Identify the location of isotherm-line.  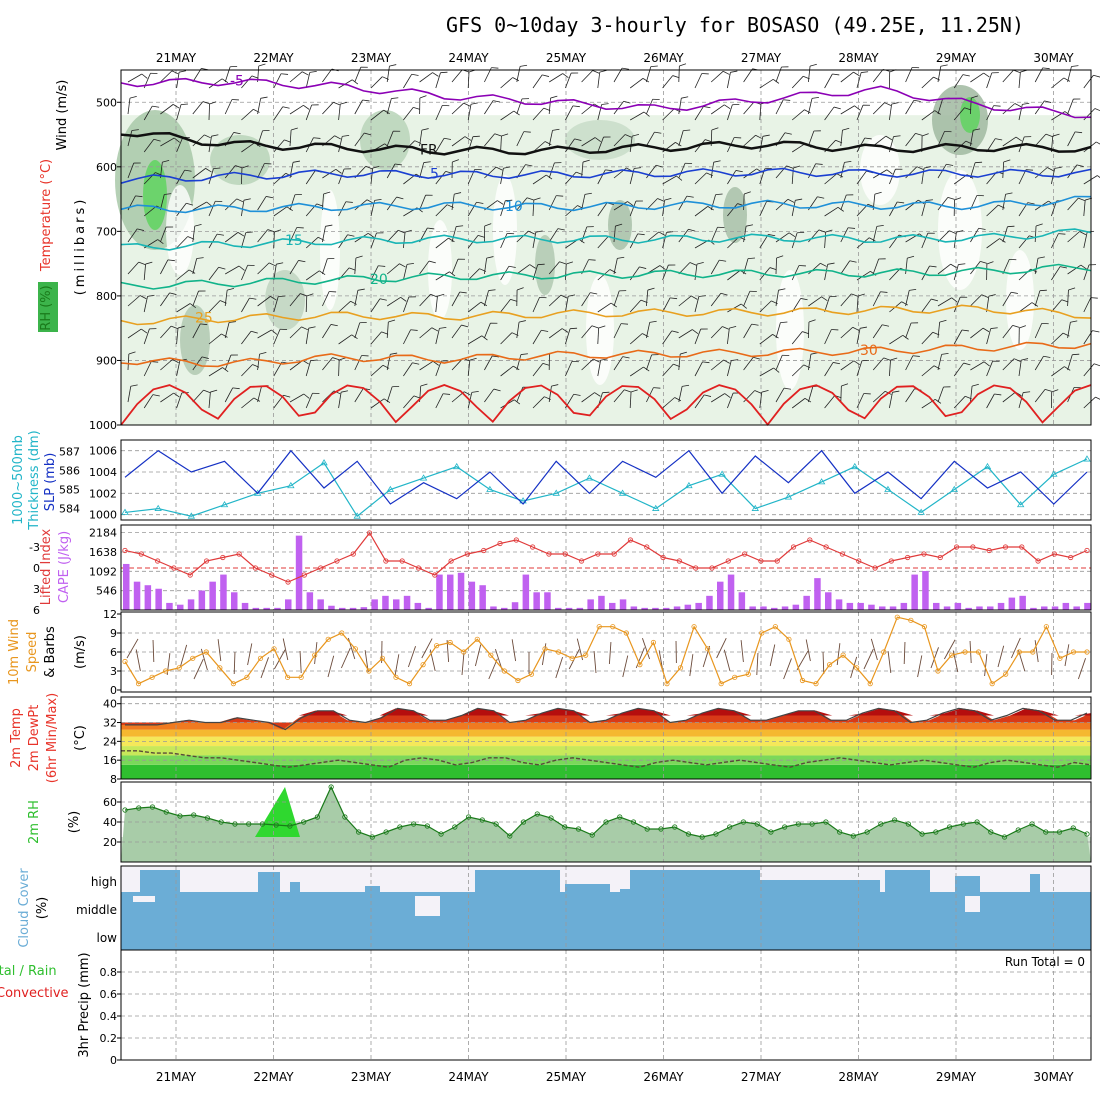
(606, 239).